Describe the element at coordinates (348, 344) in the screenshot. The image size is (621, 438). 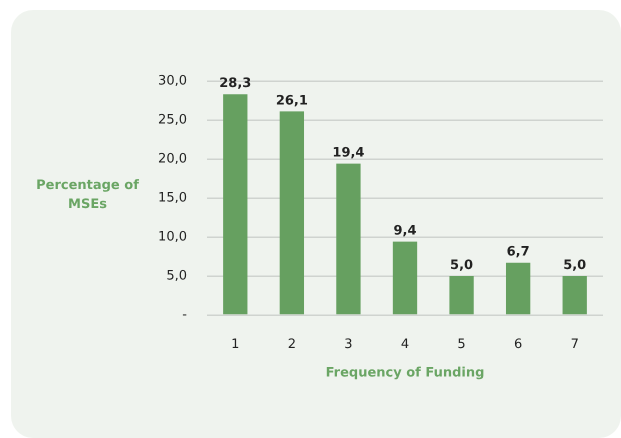
I see `x-tick-label: 3` at that location.